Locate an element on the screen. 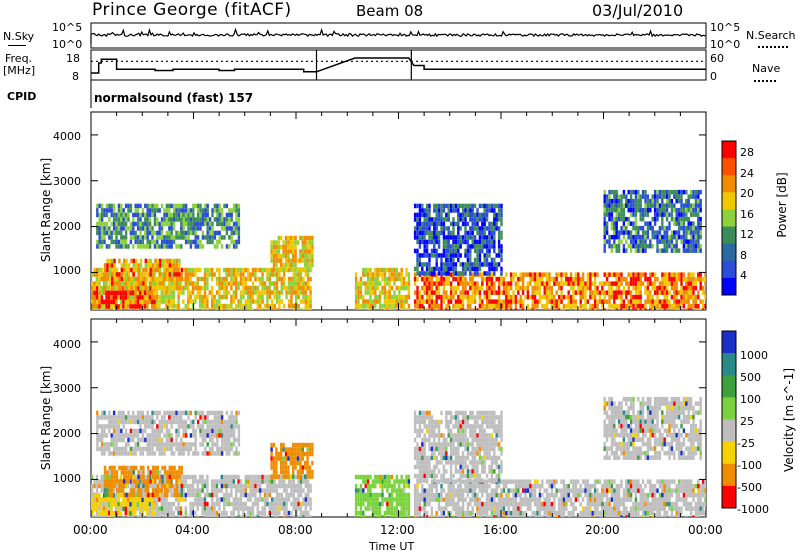 The height and width of the screenshot is (554, 800). power-ytick-4000: 4000 is located at coordinates (67, 136).